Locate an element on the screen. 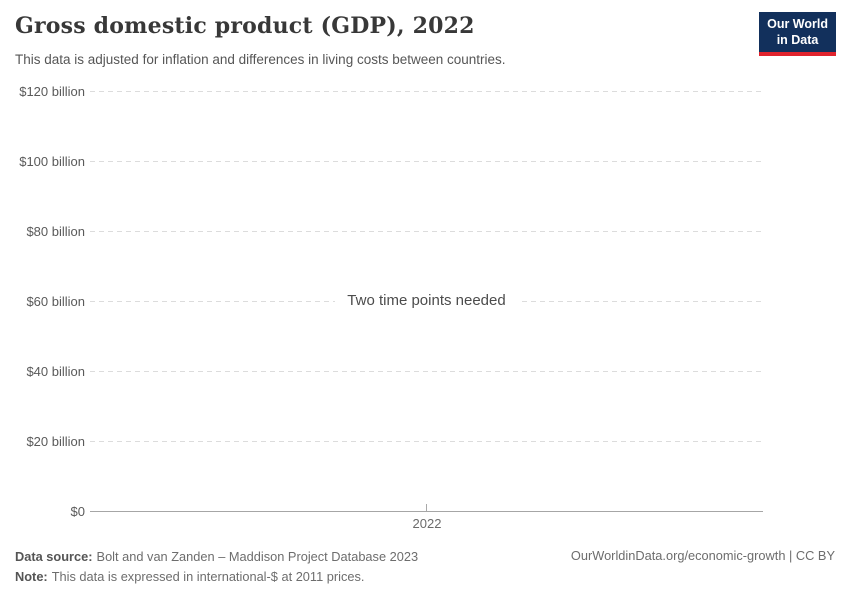  x-axis-line is located at coordinates (426, 511).